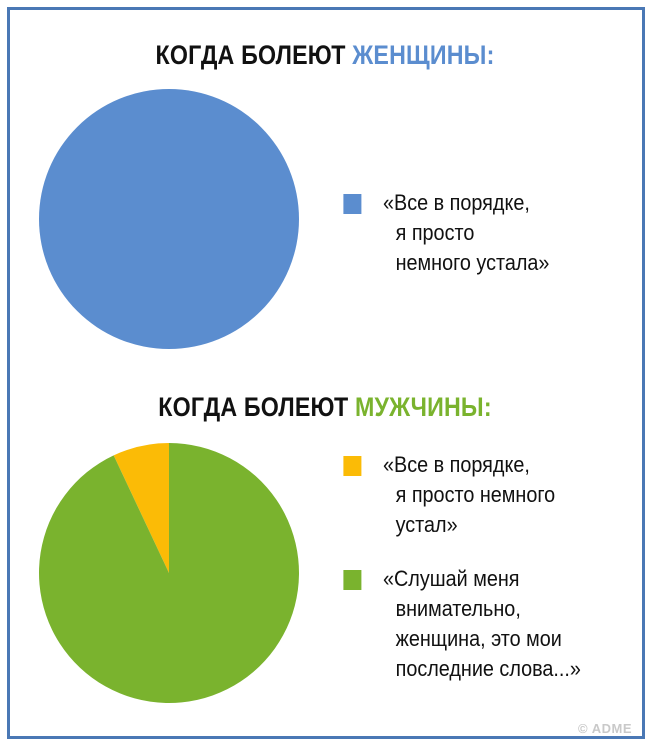 Image resolution: width=650 pixels, height=744 pixels. I want to click on chart-title-men: КОГДА БОЛЕЮТ МУЖЧИНЫ:, so click(325, 407).